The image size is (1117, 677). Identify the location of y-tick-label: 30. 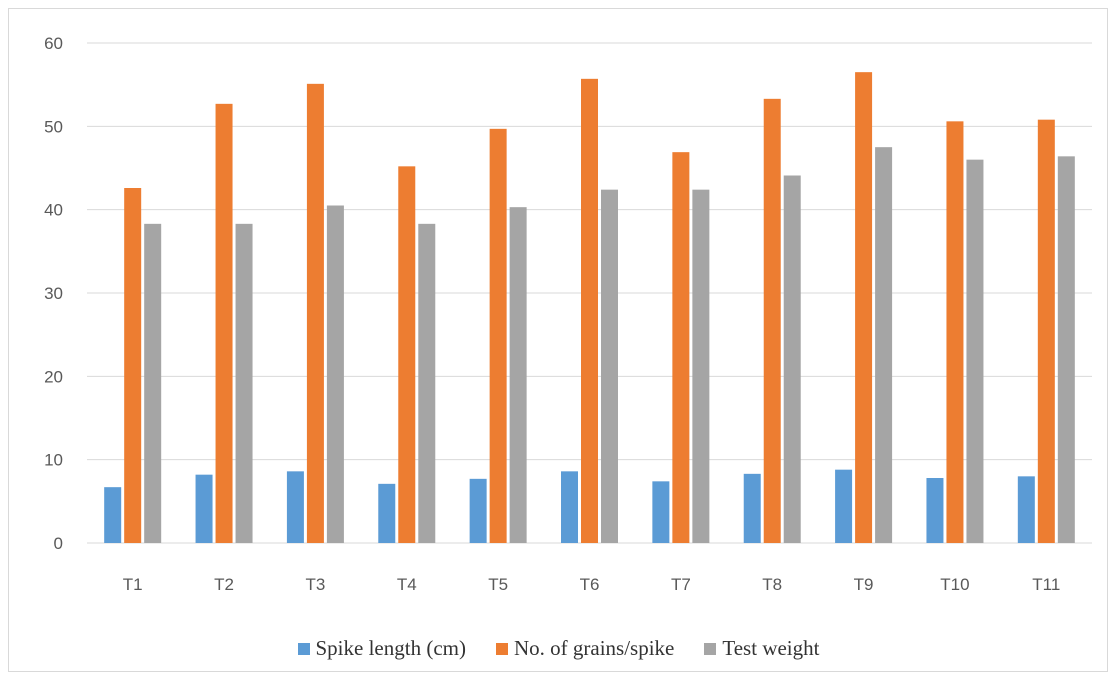
(53, 293).